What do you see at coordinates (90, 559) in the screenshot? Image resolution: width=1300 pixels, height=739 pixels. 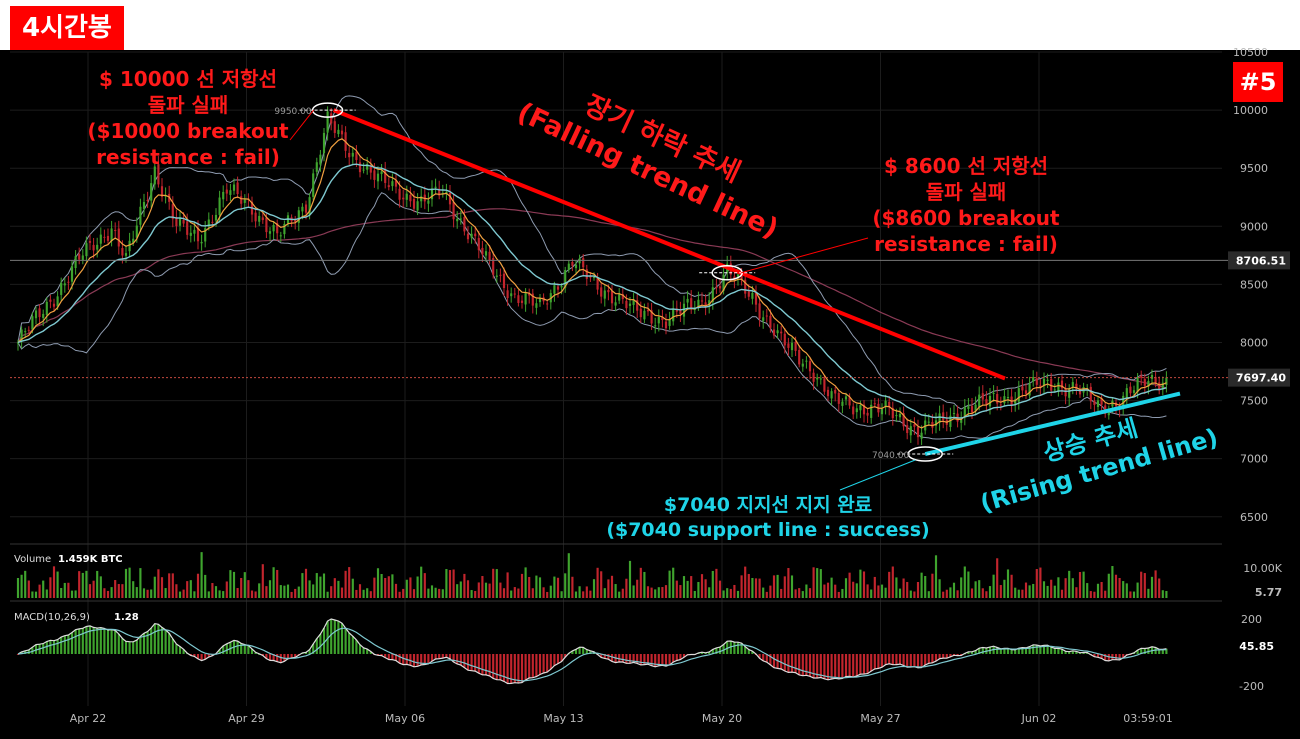 I see `volume-value: 1.459K BTC` at bounding box center [90, 559].